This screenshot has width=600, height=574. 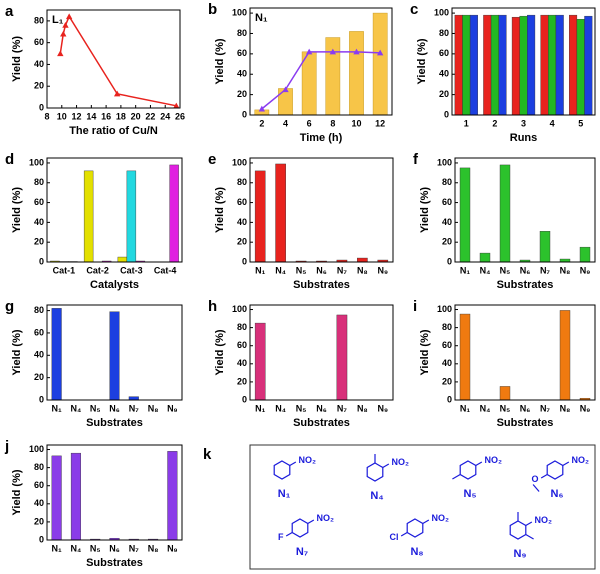 I want to click on x-axis-label: Catalysts, so click(x=114, y=285).